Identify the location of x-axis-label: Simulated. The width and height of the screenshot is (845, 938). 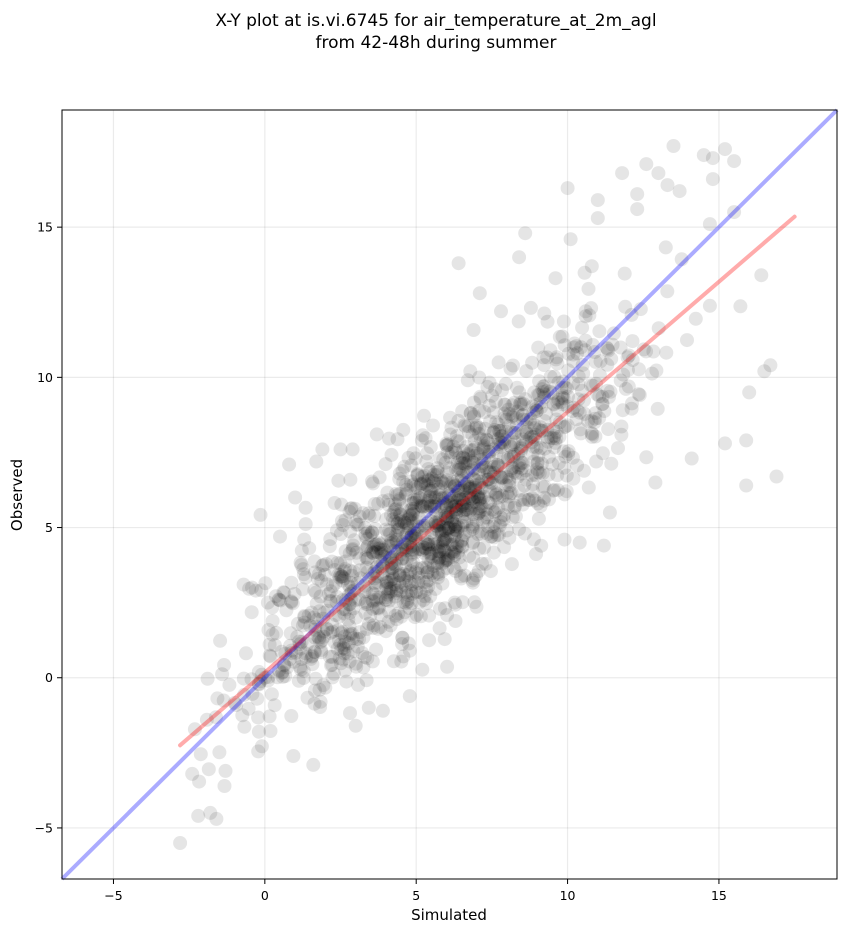
(449, 915).